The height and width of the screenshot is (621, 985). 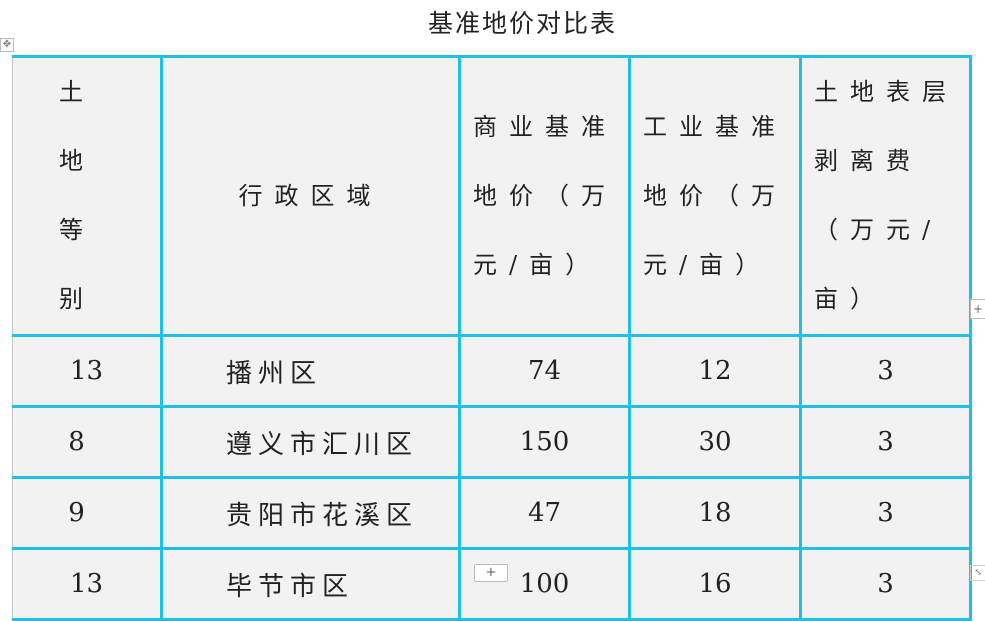 I want to click on header-grade: 土地等别, so click(x=87, y=196).